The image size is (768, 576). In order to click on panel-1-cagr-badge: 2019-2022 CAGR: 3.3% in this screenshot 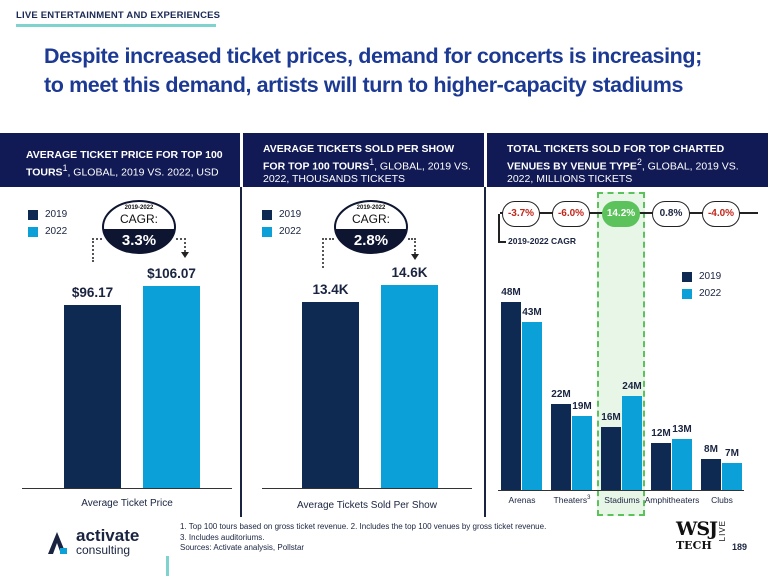, I will do `click(139, 227)`.